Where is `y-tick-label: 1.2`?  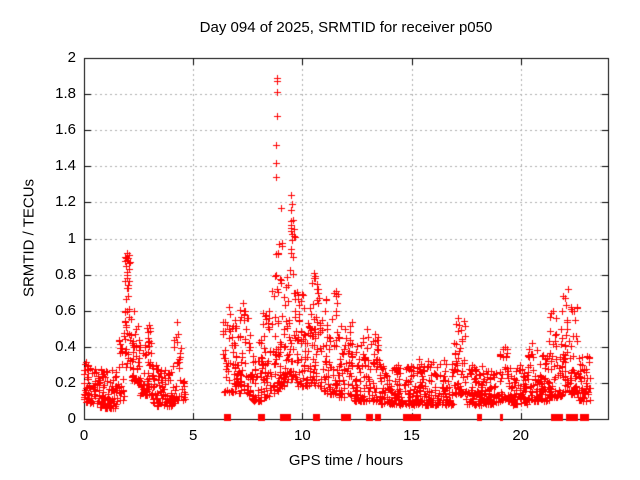
y-tick-label: 1.2 is located at coordinates (65, 202).